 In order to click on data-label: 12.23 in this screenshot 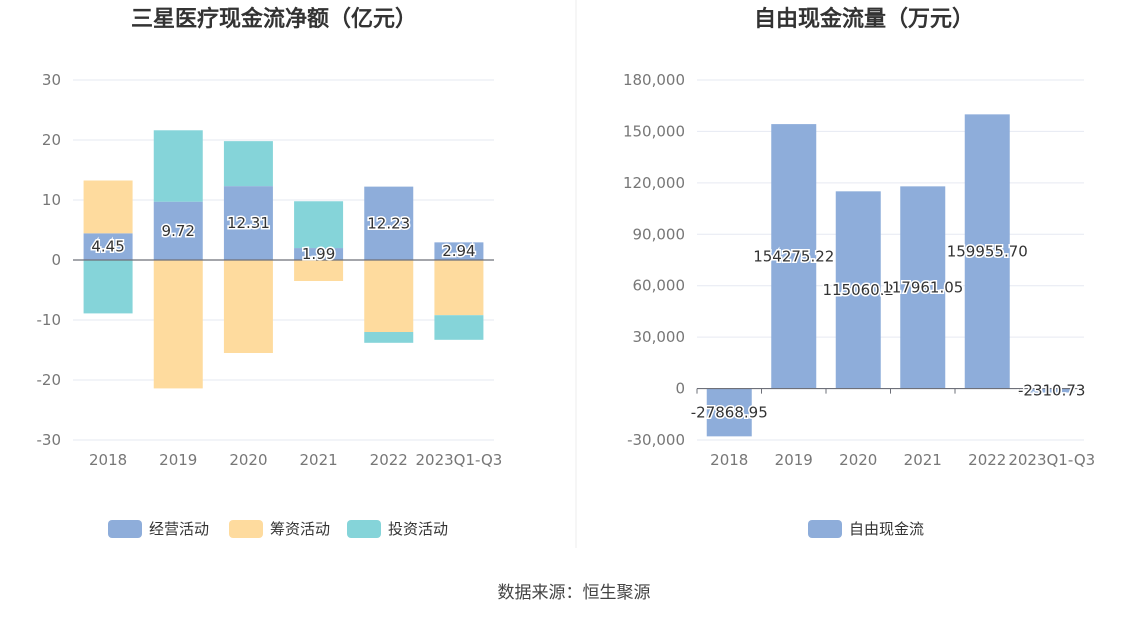, I will do `click(388, 223)`.